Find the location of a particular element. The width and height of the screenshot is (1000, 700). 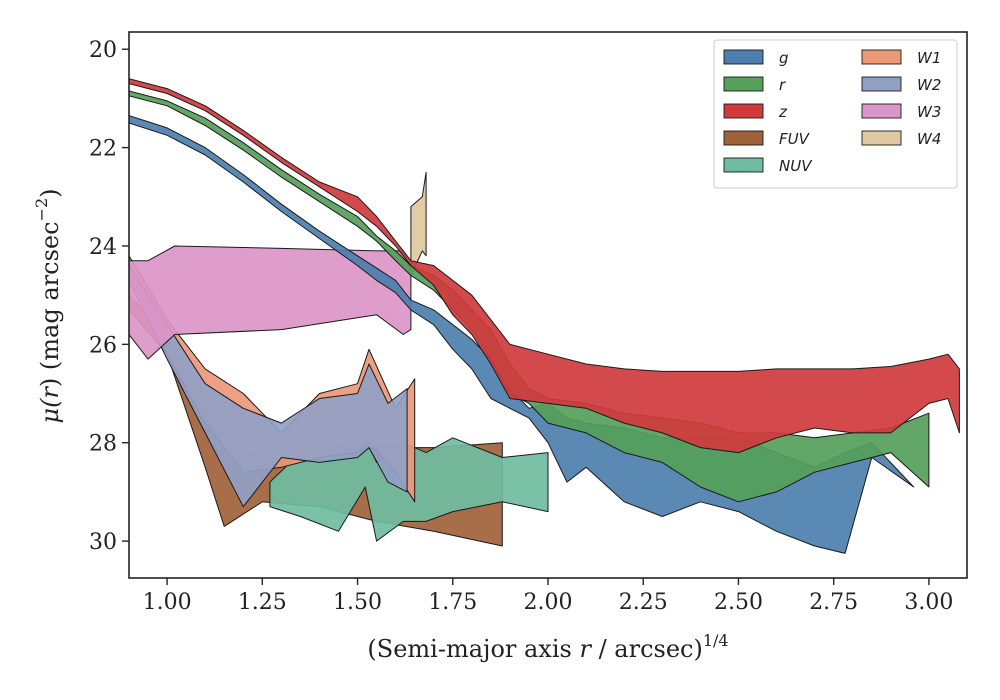

x-axis-label-unit: / arcsec) is located at coordinates (647, 649).